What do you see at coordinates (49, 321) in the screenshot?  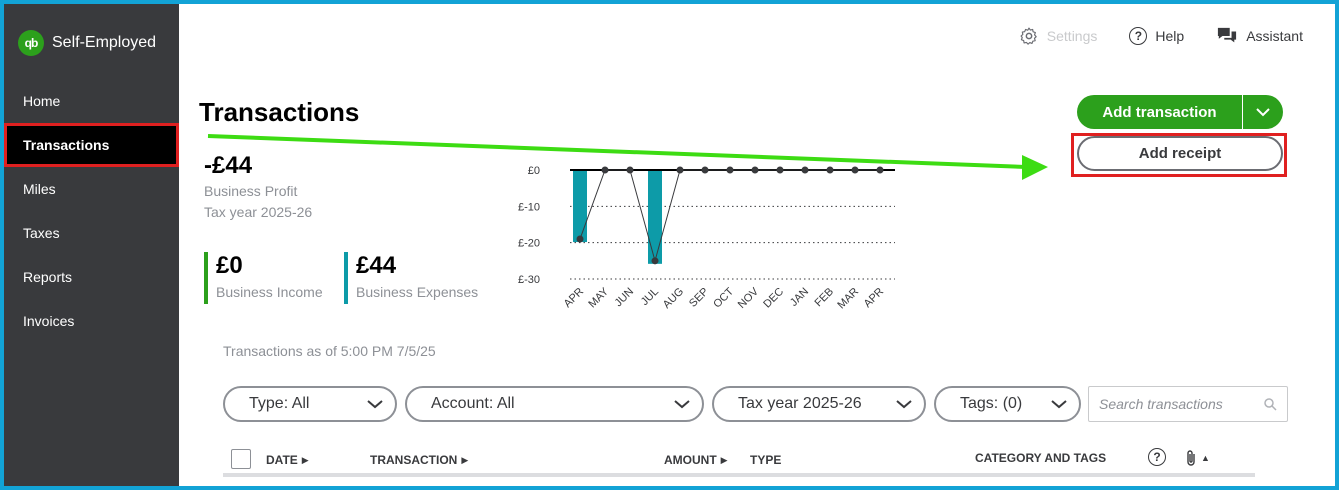 I see `sidebar-item-invoices: Invoices` at bounding box center [49, 321].